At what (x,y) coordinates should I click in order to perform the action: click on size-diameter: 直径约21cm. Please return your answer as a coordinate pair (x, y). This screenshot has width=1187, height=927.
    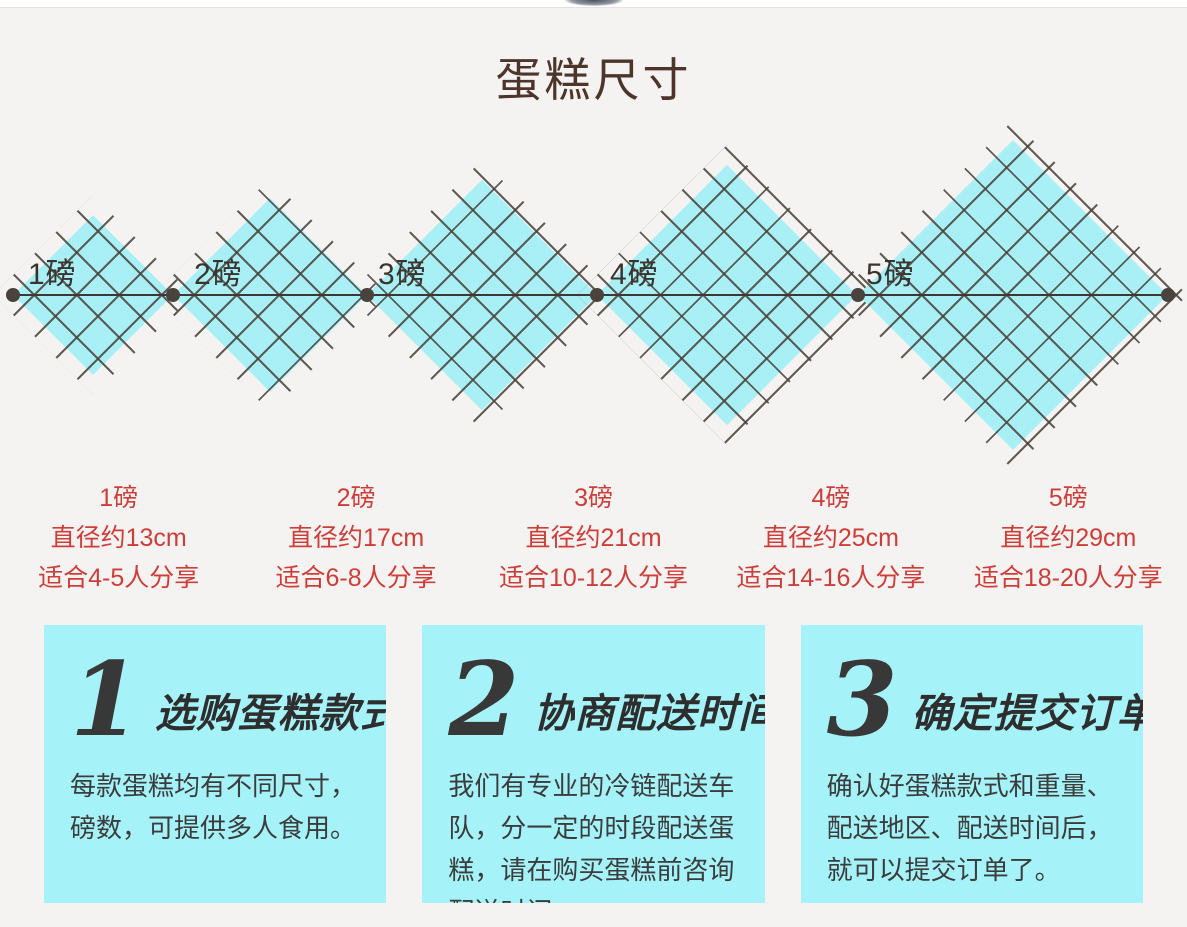
    Looking at the image, I should click on (593, 538).